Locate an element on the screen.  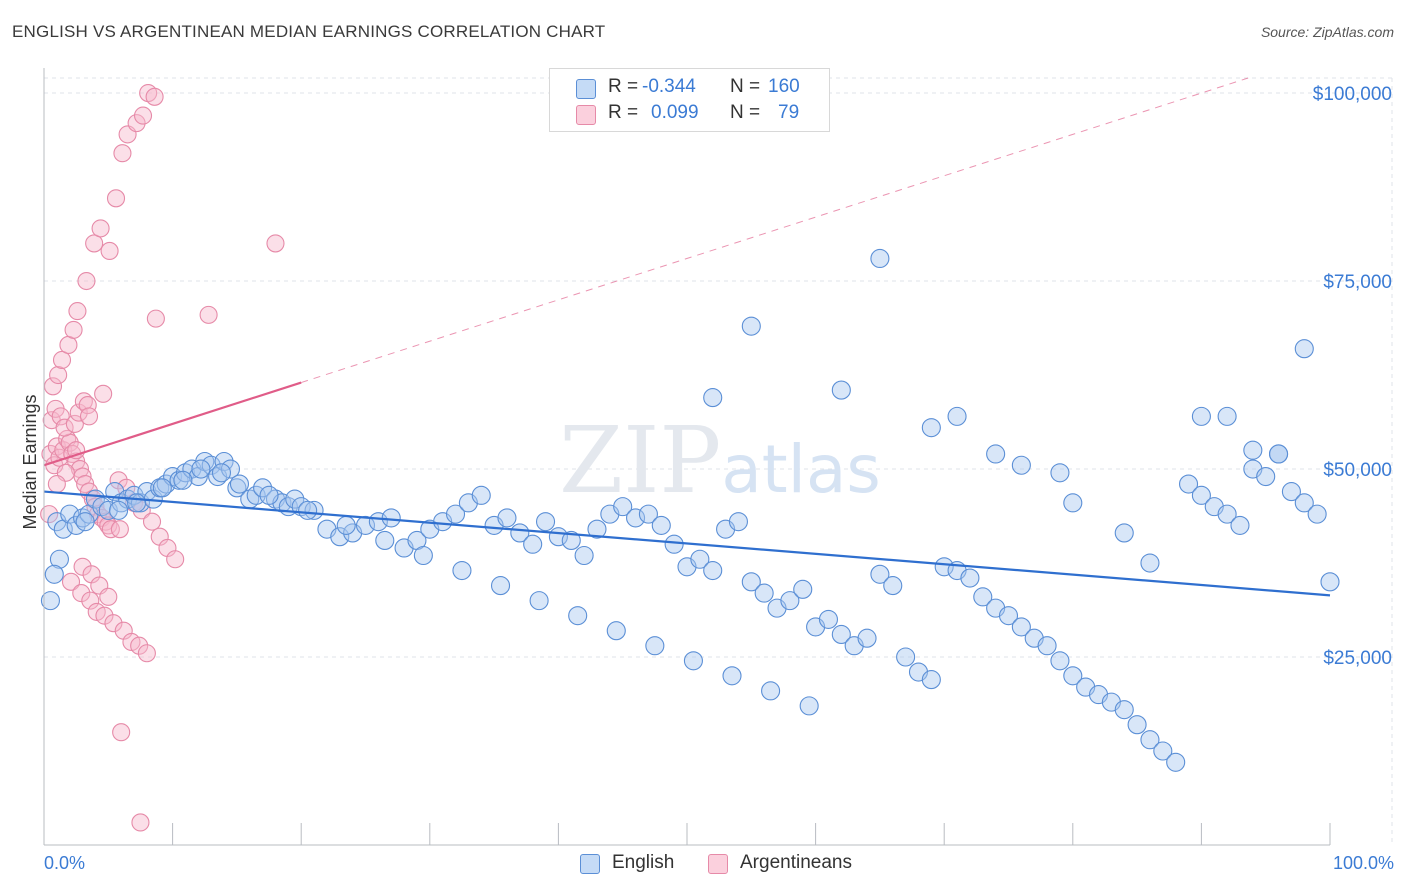
english-label: English is located at coordinates (643, 862).